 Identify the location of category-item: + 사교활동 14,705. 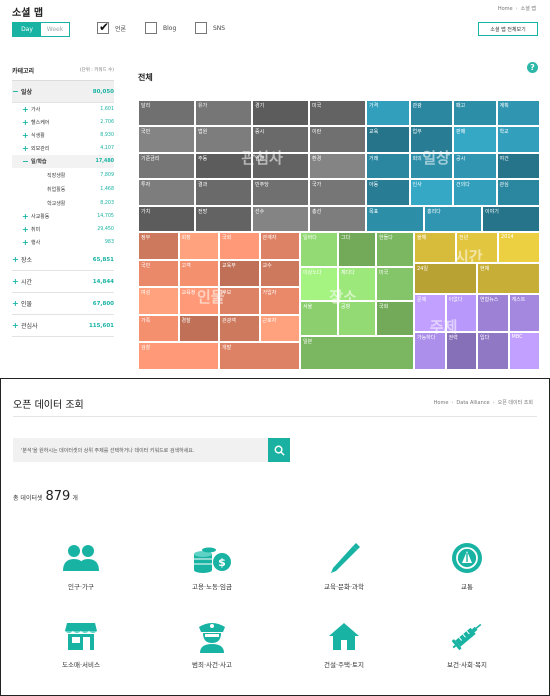
(63, 216).